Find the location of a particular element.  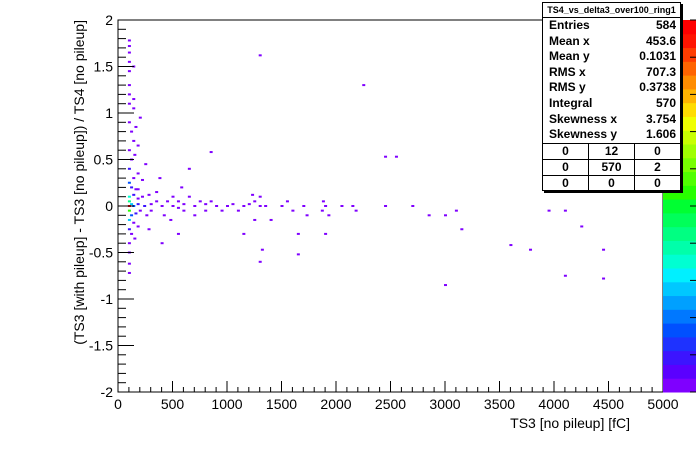

y-tick-label: -2 is located at coordinates (107, 392).